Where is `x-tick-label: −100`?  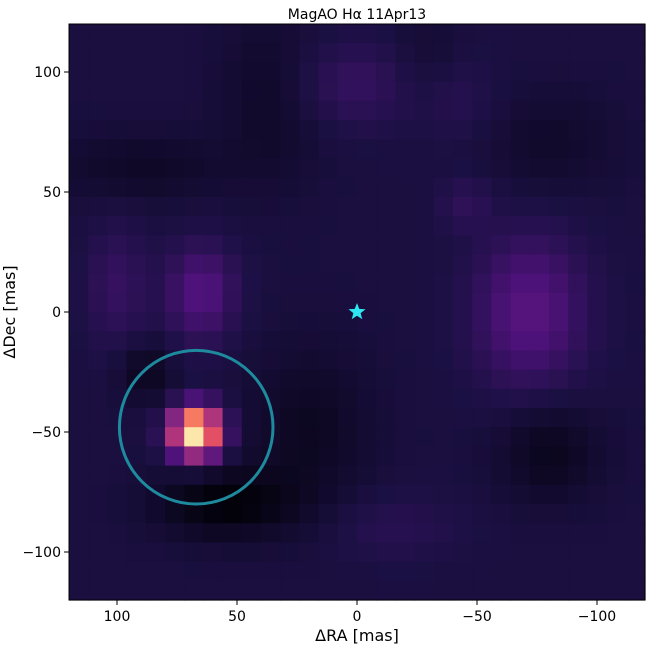
x-tick-label: −100 is located at coordinates (597, 617).